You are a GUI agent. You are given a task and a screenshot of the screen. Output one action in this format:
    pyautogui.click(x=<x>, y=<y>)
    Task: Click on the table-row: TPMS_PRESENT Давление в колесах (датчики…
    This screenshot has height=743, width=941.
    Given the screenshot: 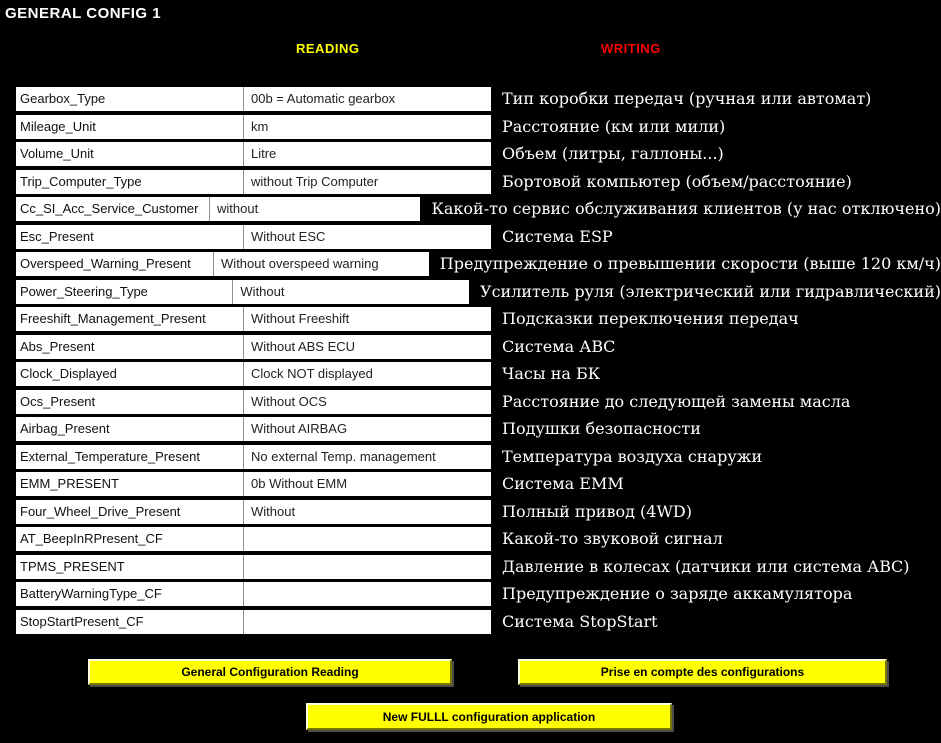 What is the action you would take?
    pyautogui.click(x=478, y=566)
    